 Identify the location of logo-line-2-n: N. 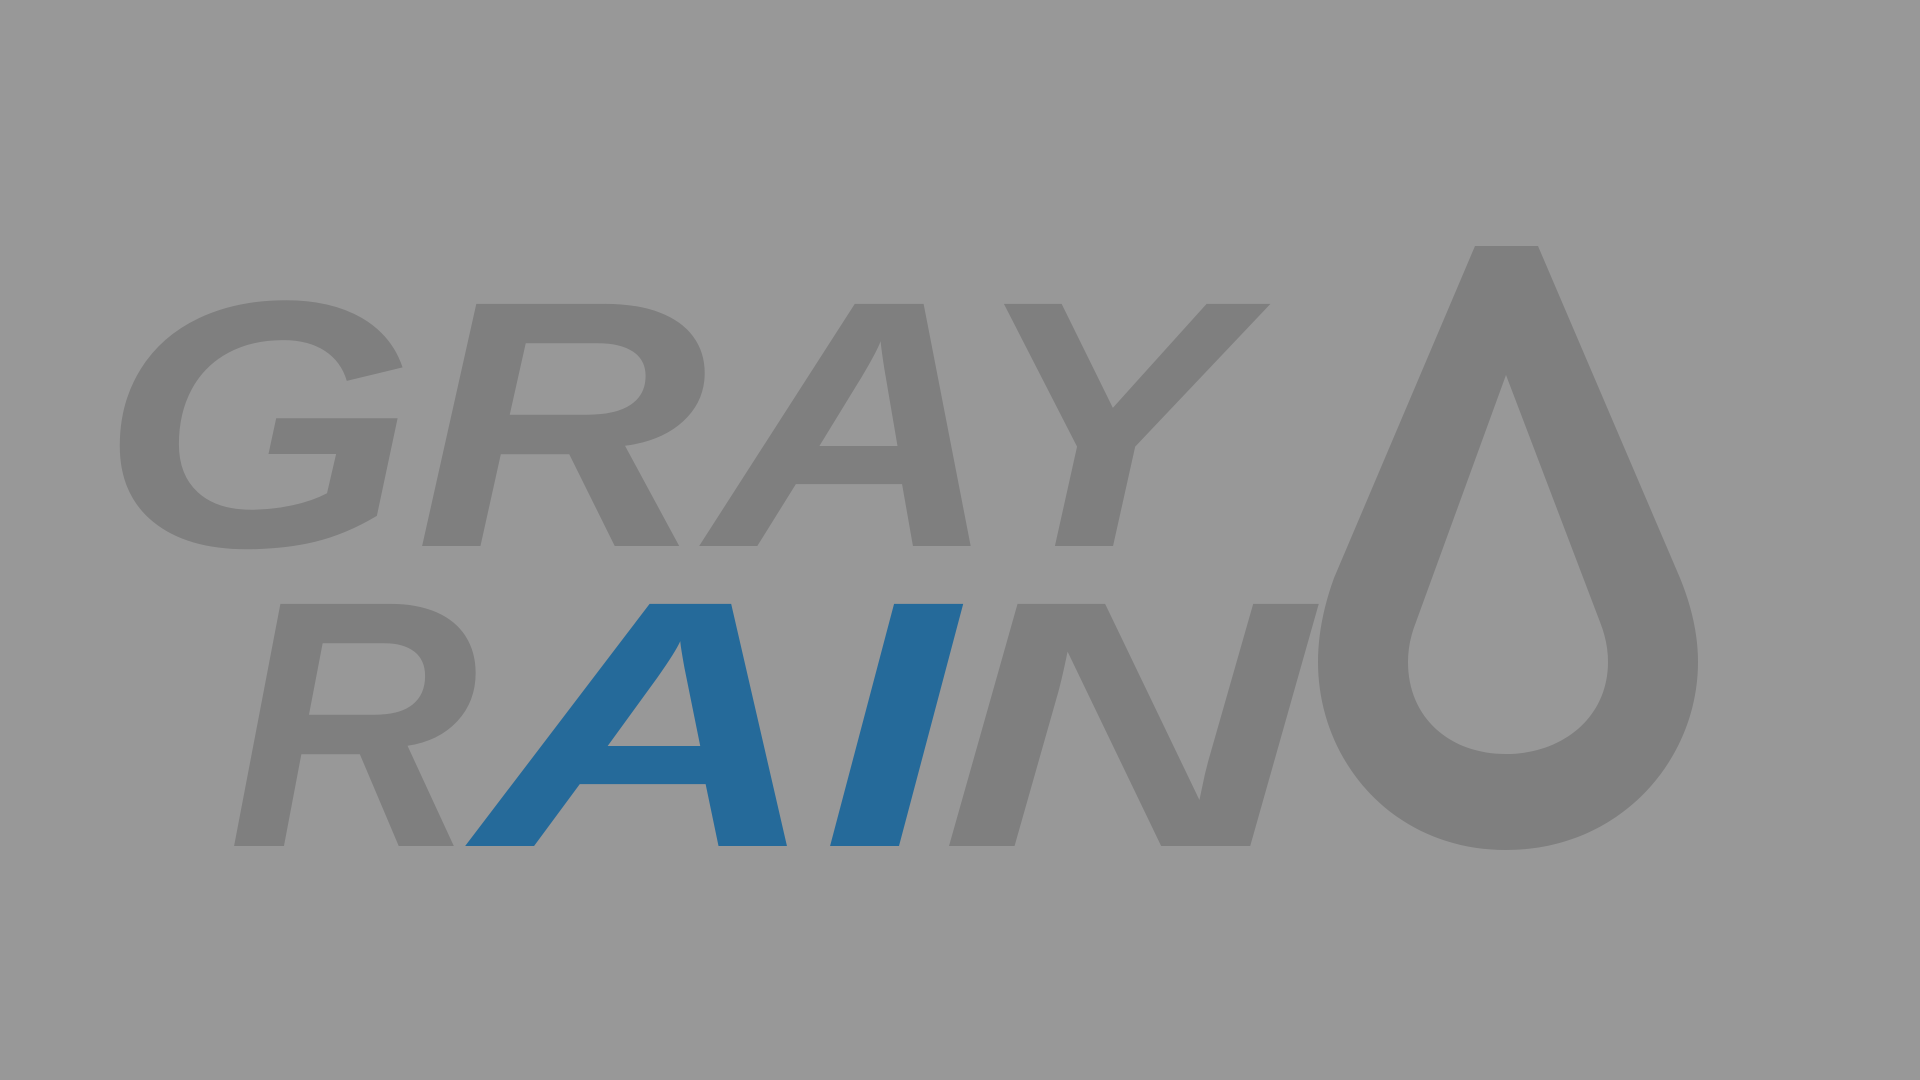
(1132, 724).